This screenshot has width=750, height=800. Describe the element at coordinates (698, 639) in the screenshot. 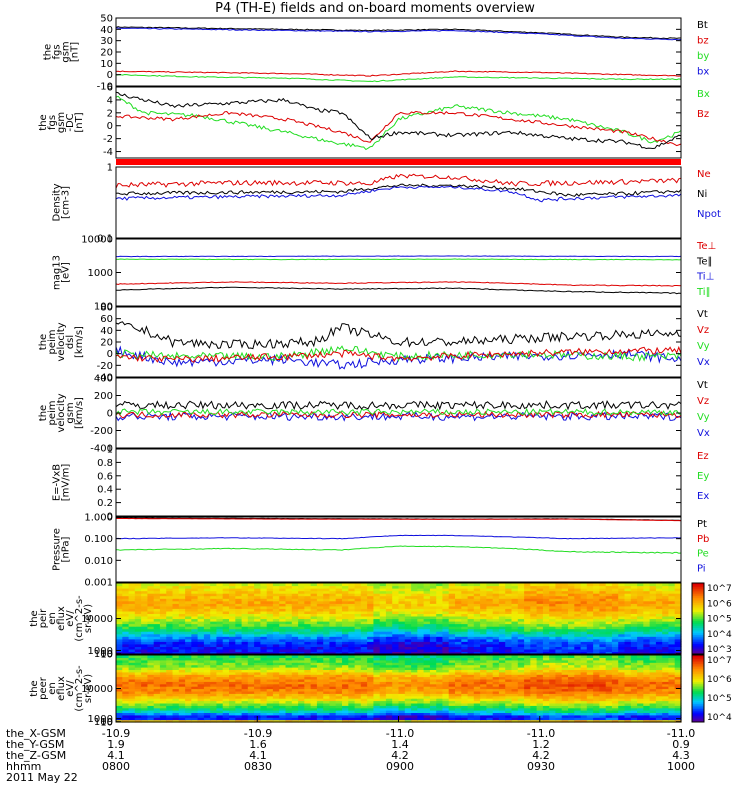

I see `colorbar-band` at that location.